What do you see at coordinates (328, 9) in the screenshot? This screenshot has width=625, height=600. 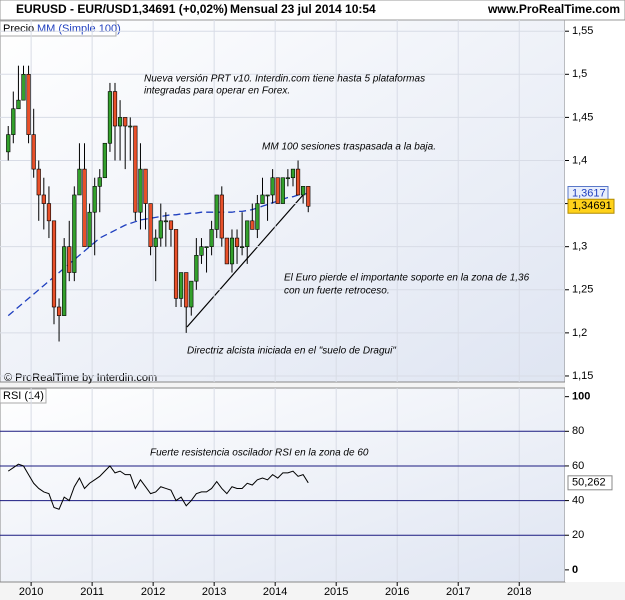 I see `date: 23 jul 2014 10:54` at bounding box center [328, 9].